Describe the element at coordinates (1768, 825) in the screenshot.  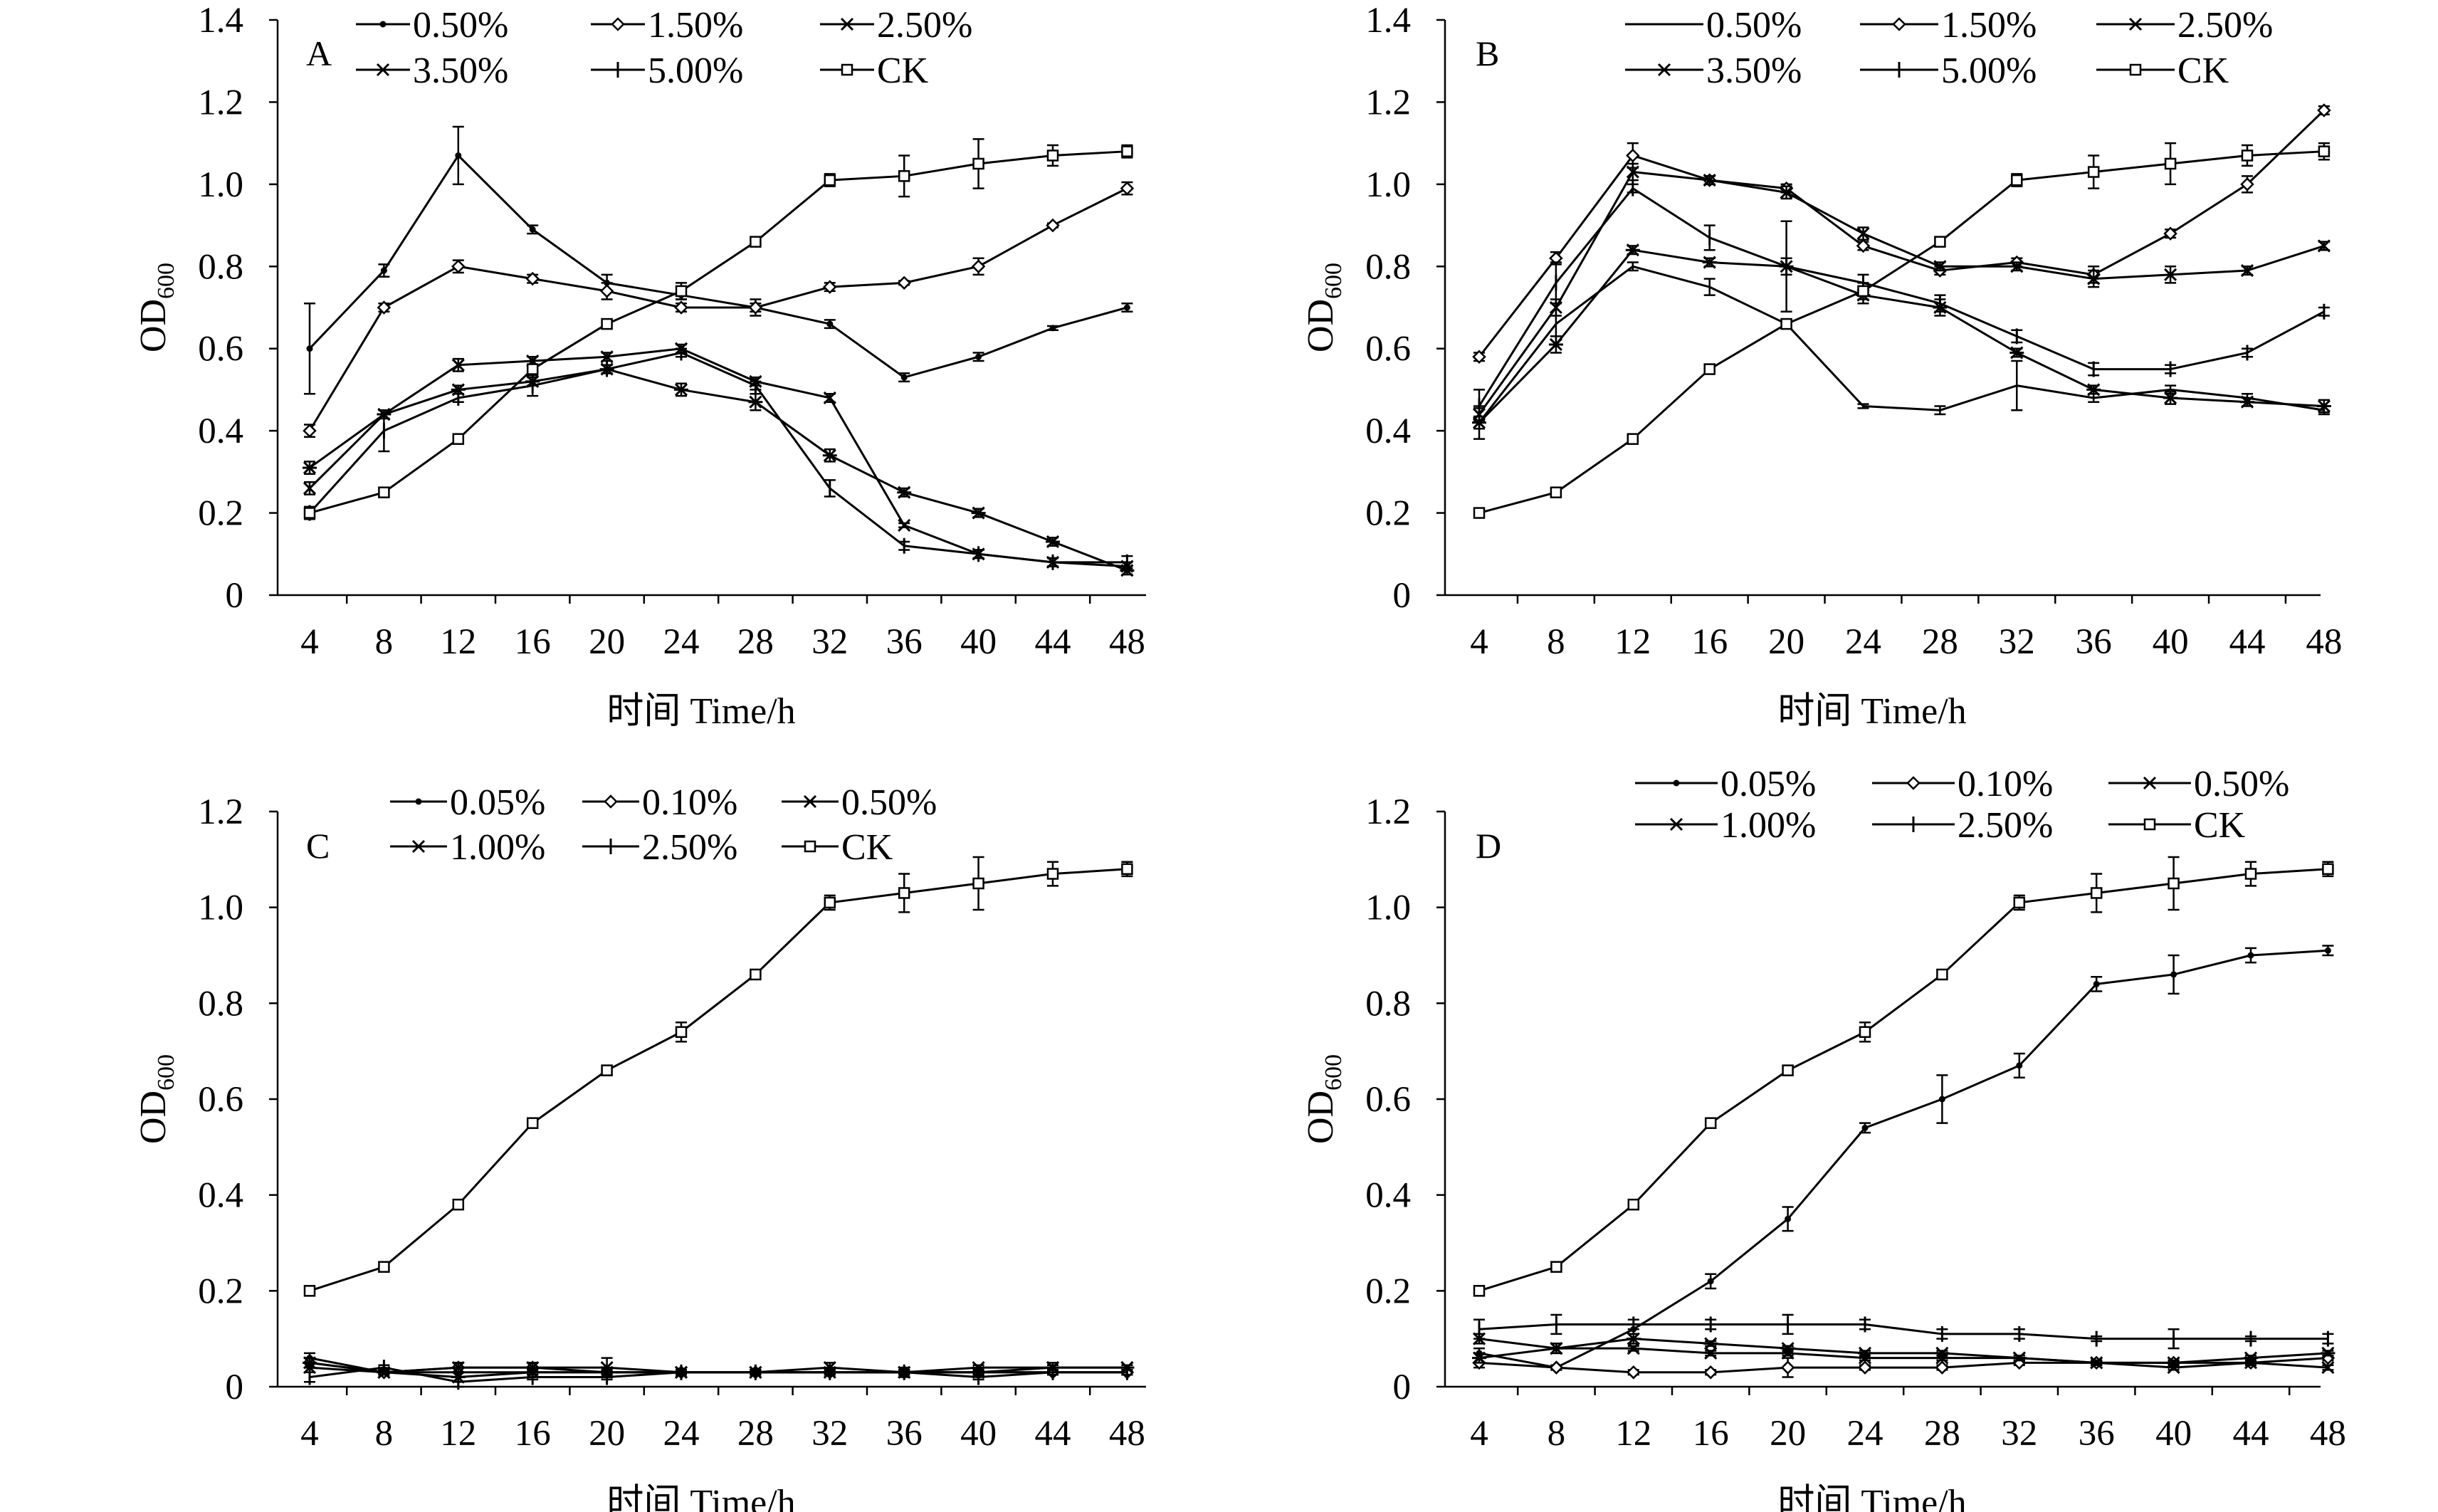
I see `legend-label: 1.00%` at that location.